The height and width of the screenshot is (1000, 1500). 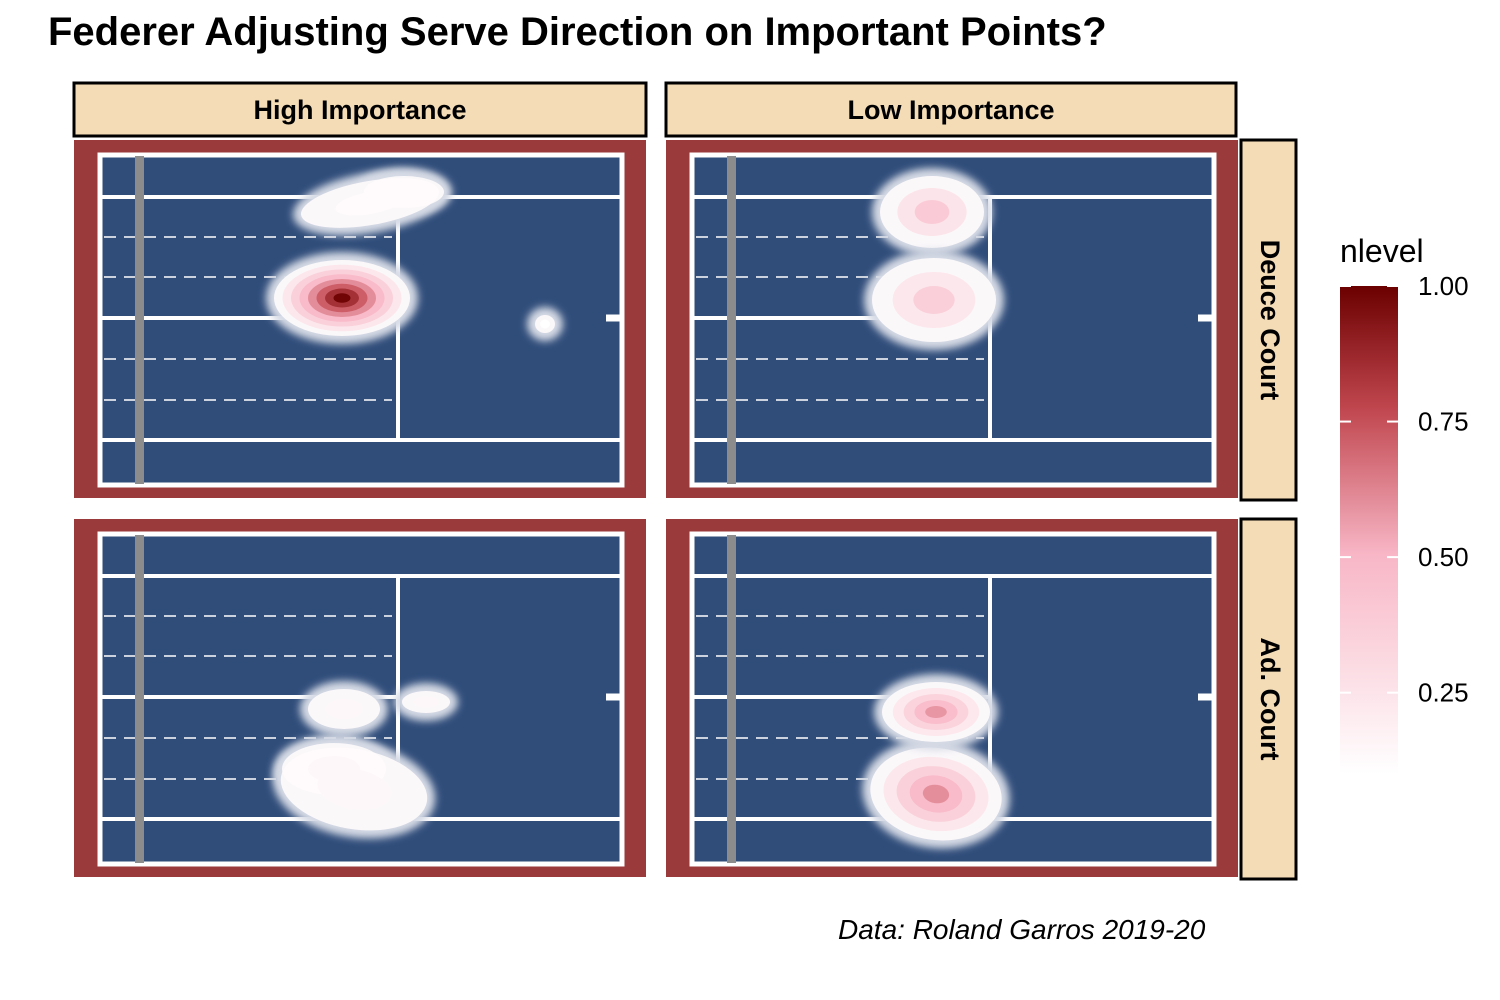 I want to click on panel-ad-court-low-importance, so click(x=952, y=698).